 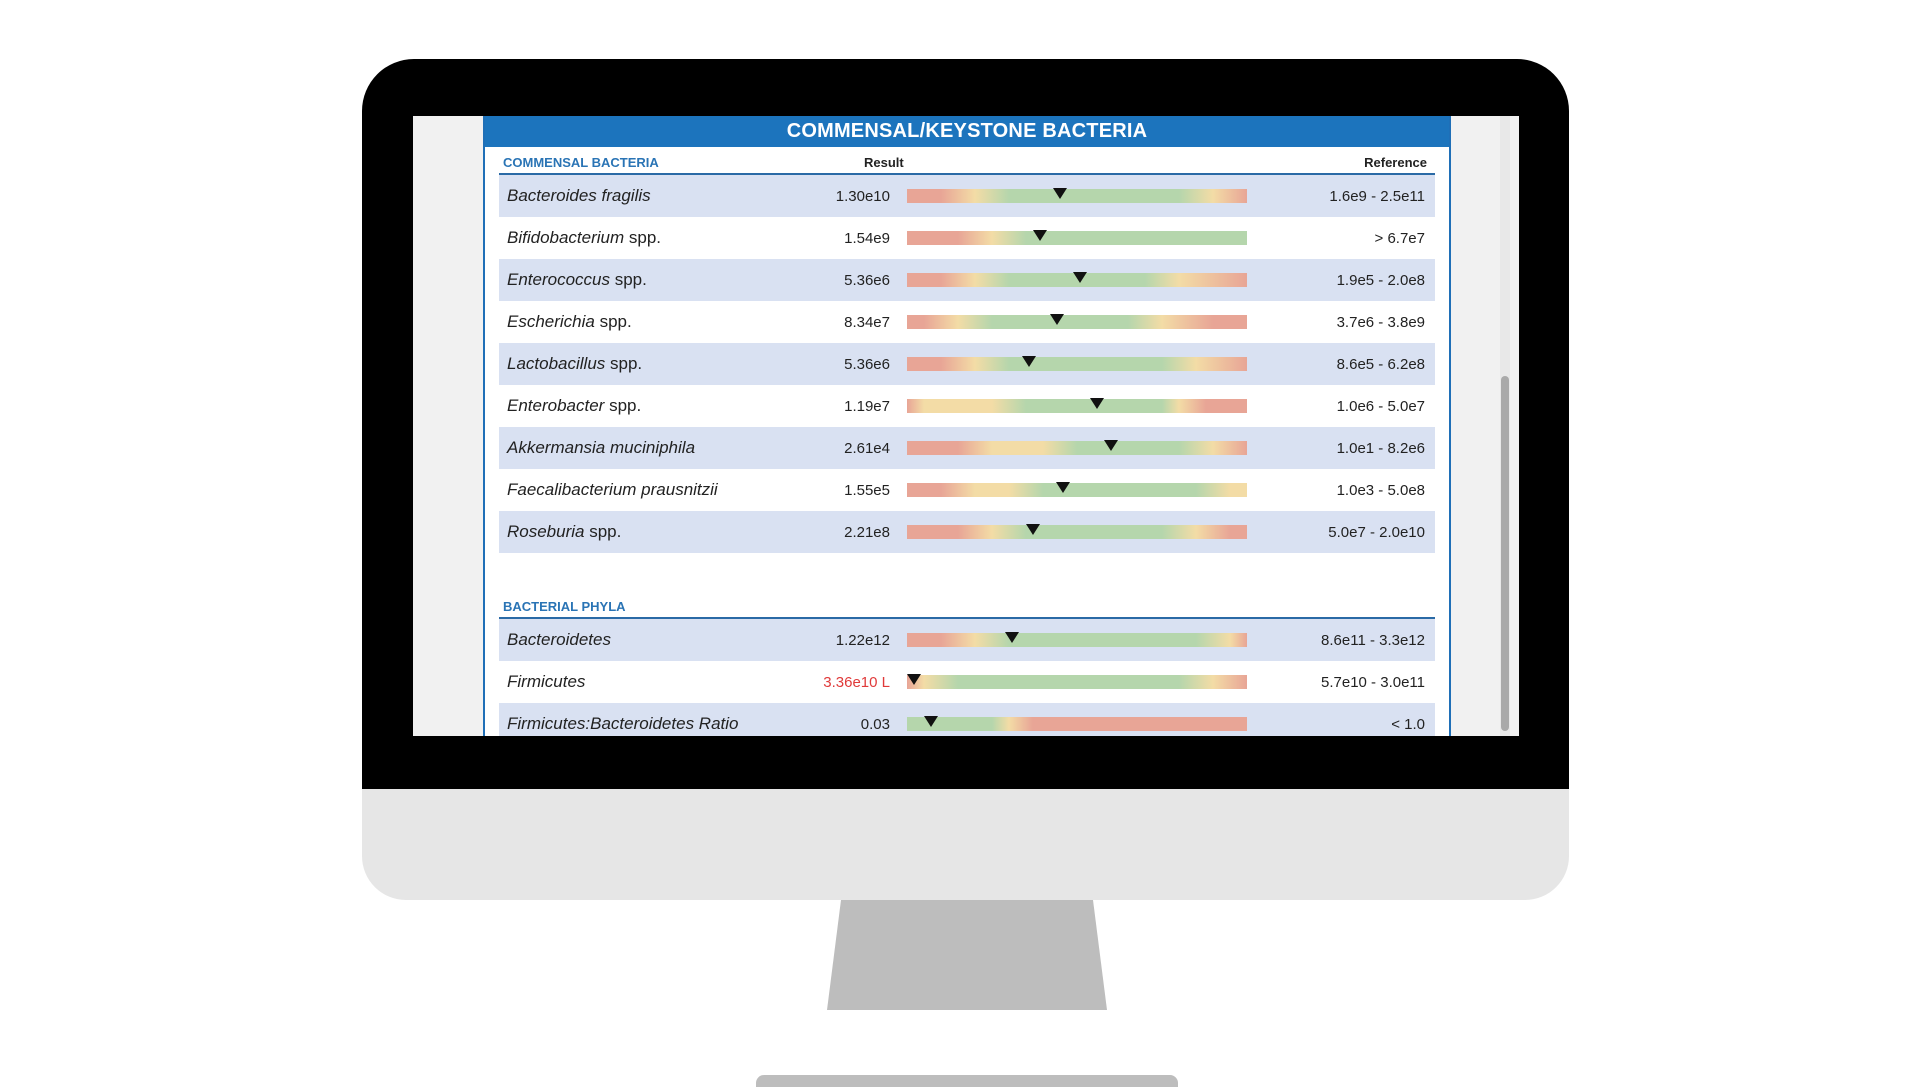 I want to click on bacteria-name: Bacteroides fragilis, so click(x=579, y=195).